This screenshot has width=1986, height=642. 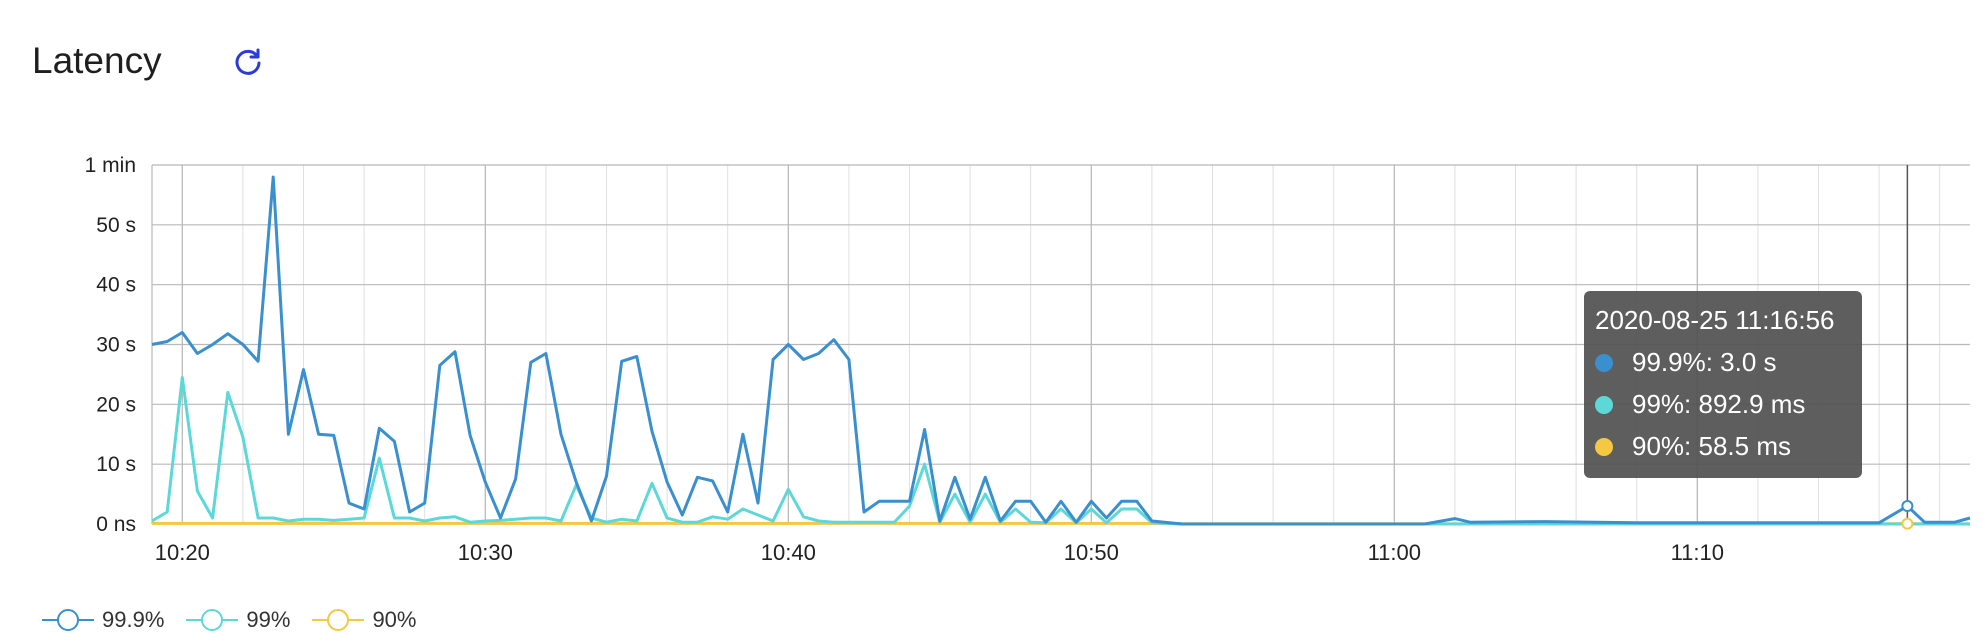 I want to click on legend-label: 99.9%, so click(x=133, y=619).